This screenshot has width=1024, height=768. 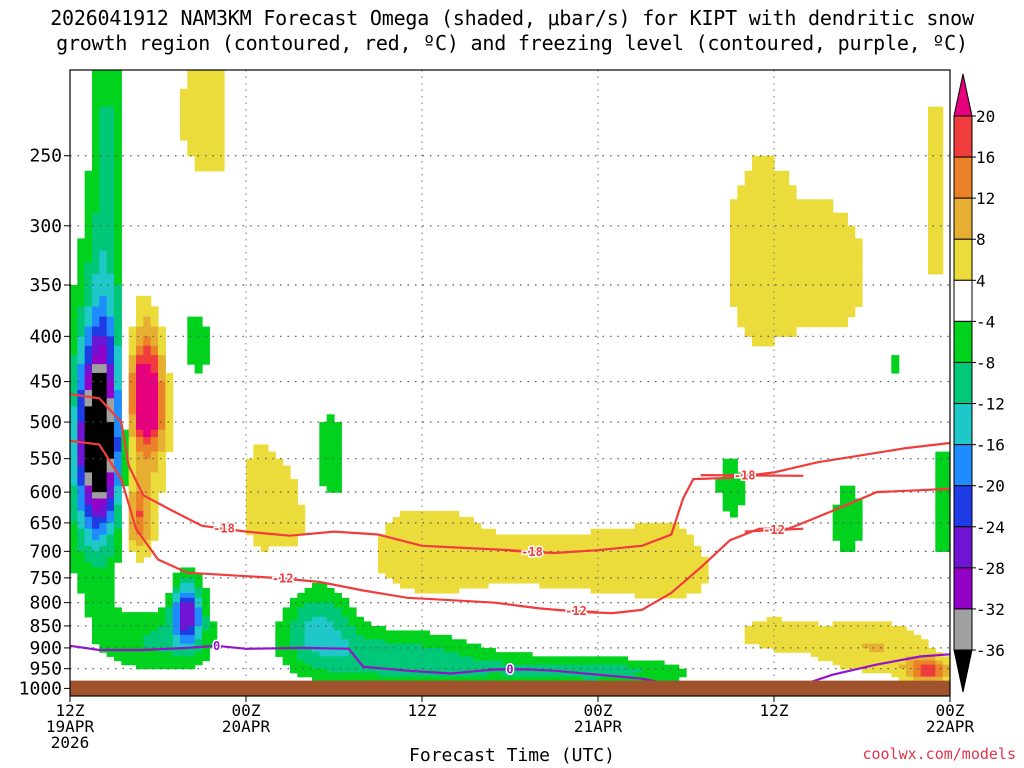 I want to click on colorbar-segment, so click(x=963, y=300).